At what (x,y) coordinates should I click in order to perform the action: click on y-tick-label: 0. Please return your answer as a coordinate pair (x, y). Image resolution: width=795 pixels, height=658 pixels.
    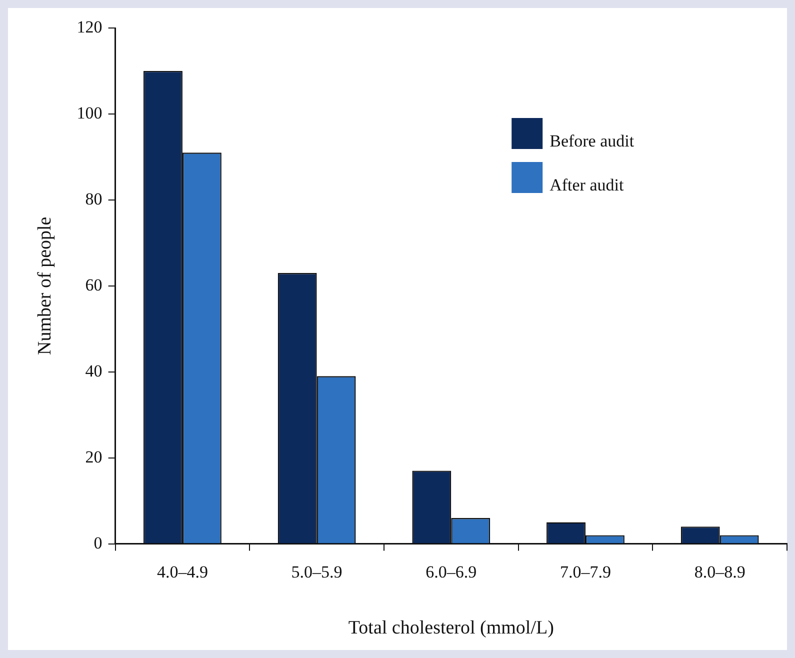
    Looking at the image, I should click on (98, 542).